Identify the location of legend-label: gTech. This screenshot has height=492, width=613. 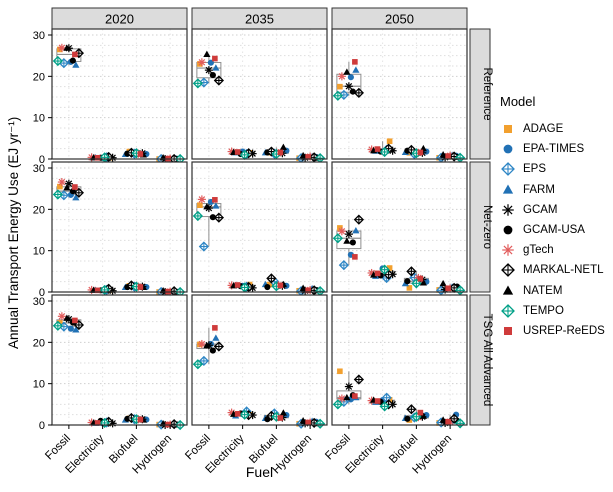
(538, 250).